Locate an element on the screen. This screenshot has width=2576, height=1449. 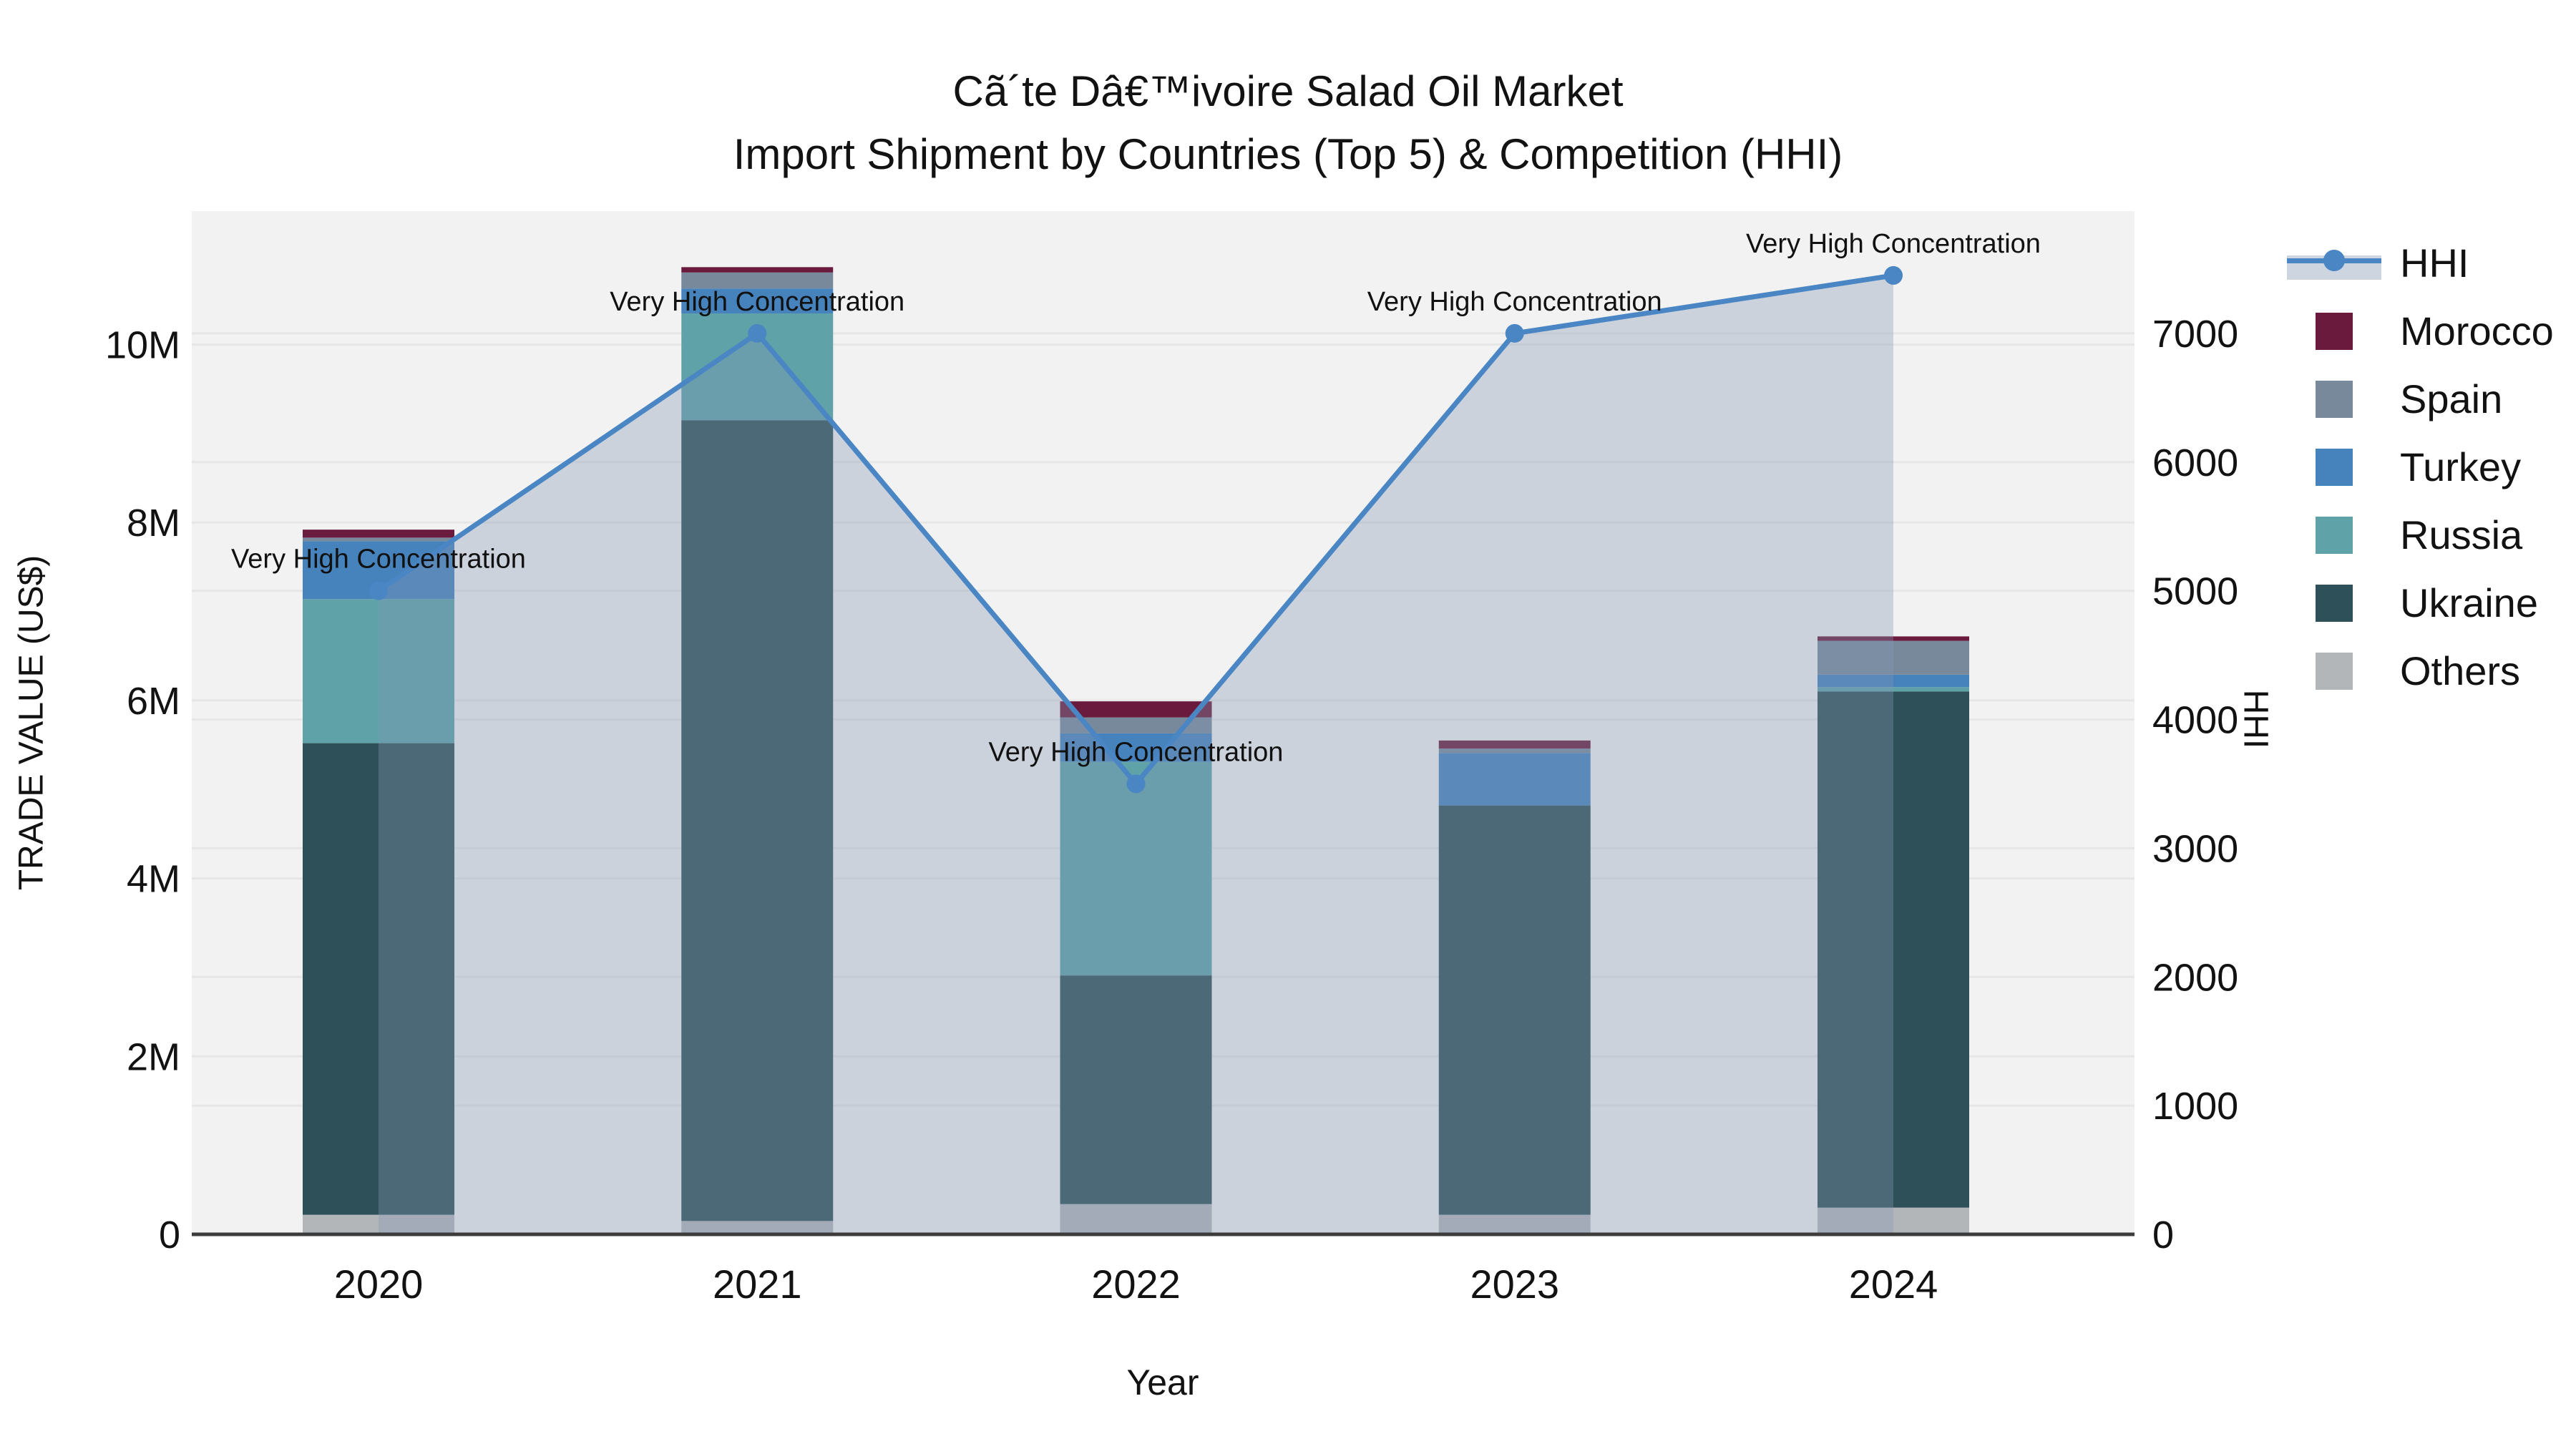
y2-tick-label: 4000 is located at coordinates (2195, 720).